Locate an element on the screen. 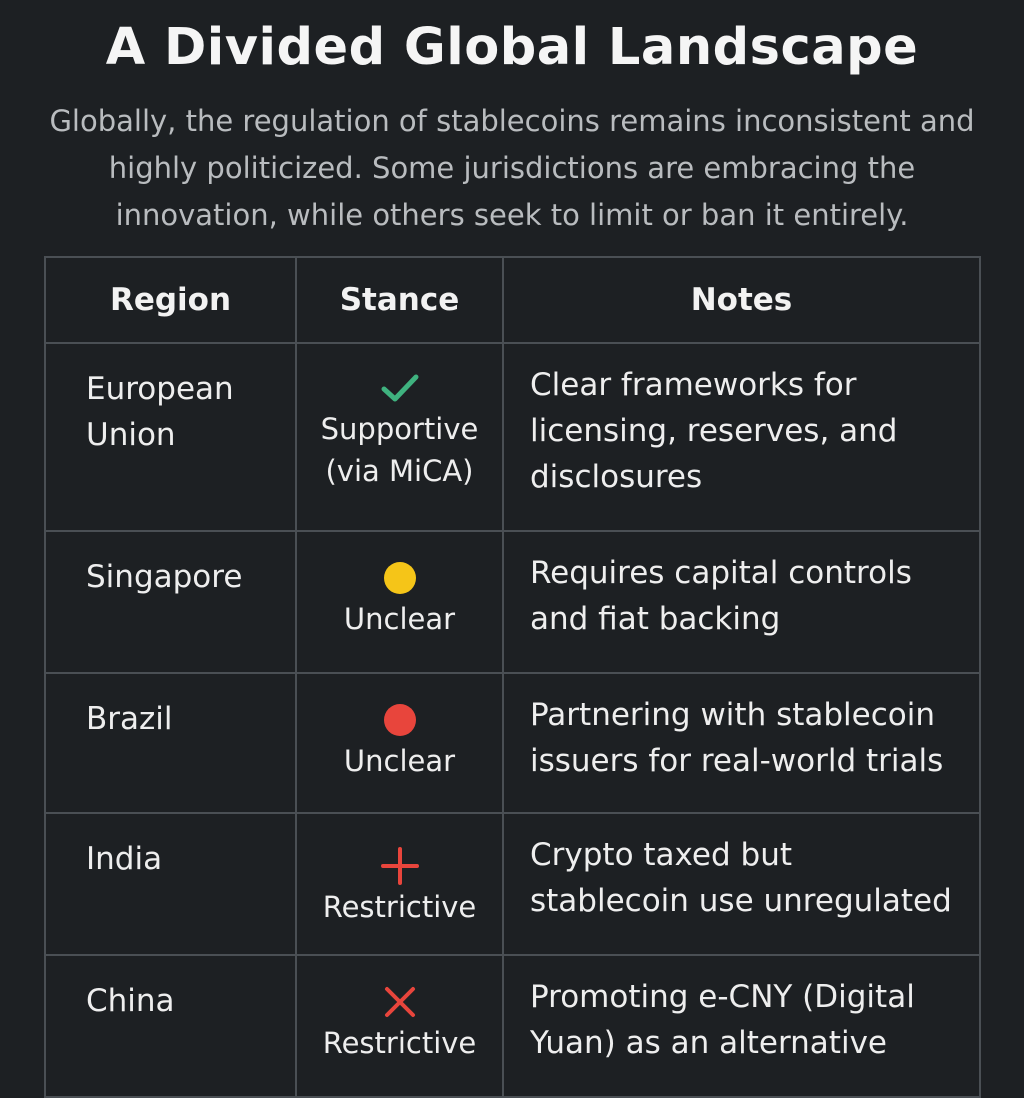 This screenshot has width=1024, height=1098. header-notes: Notes is located at coordinates (741, 300).